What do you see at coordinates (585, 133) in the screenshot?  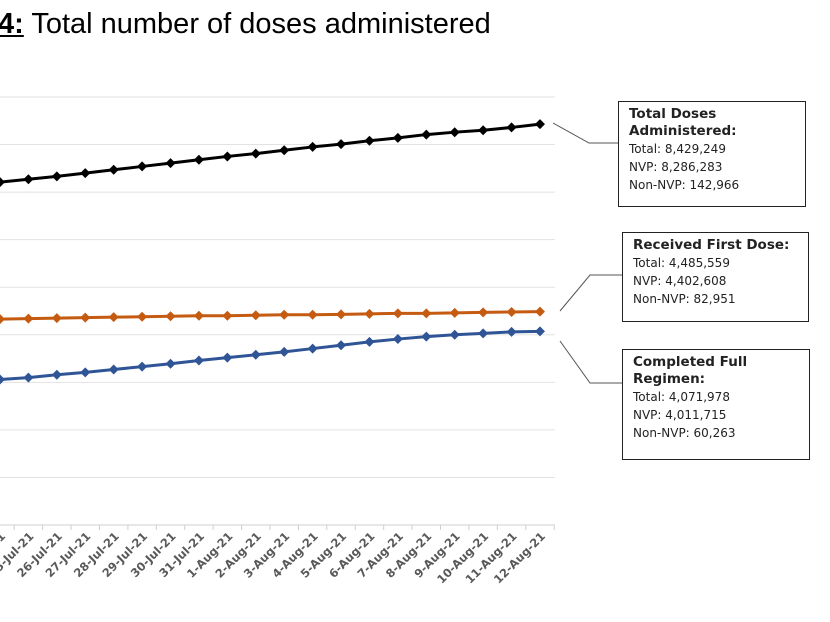 I see `connector-total` at bounding box center [585, 133].